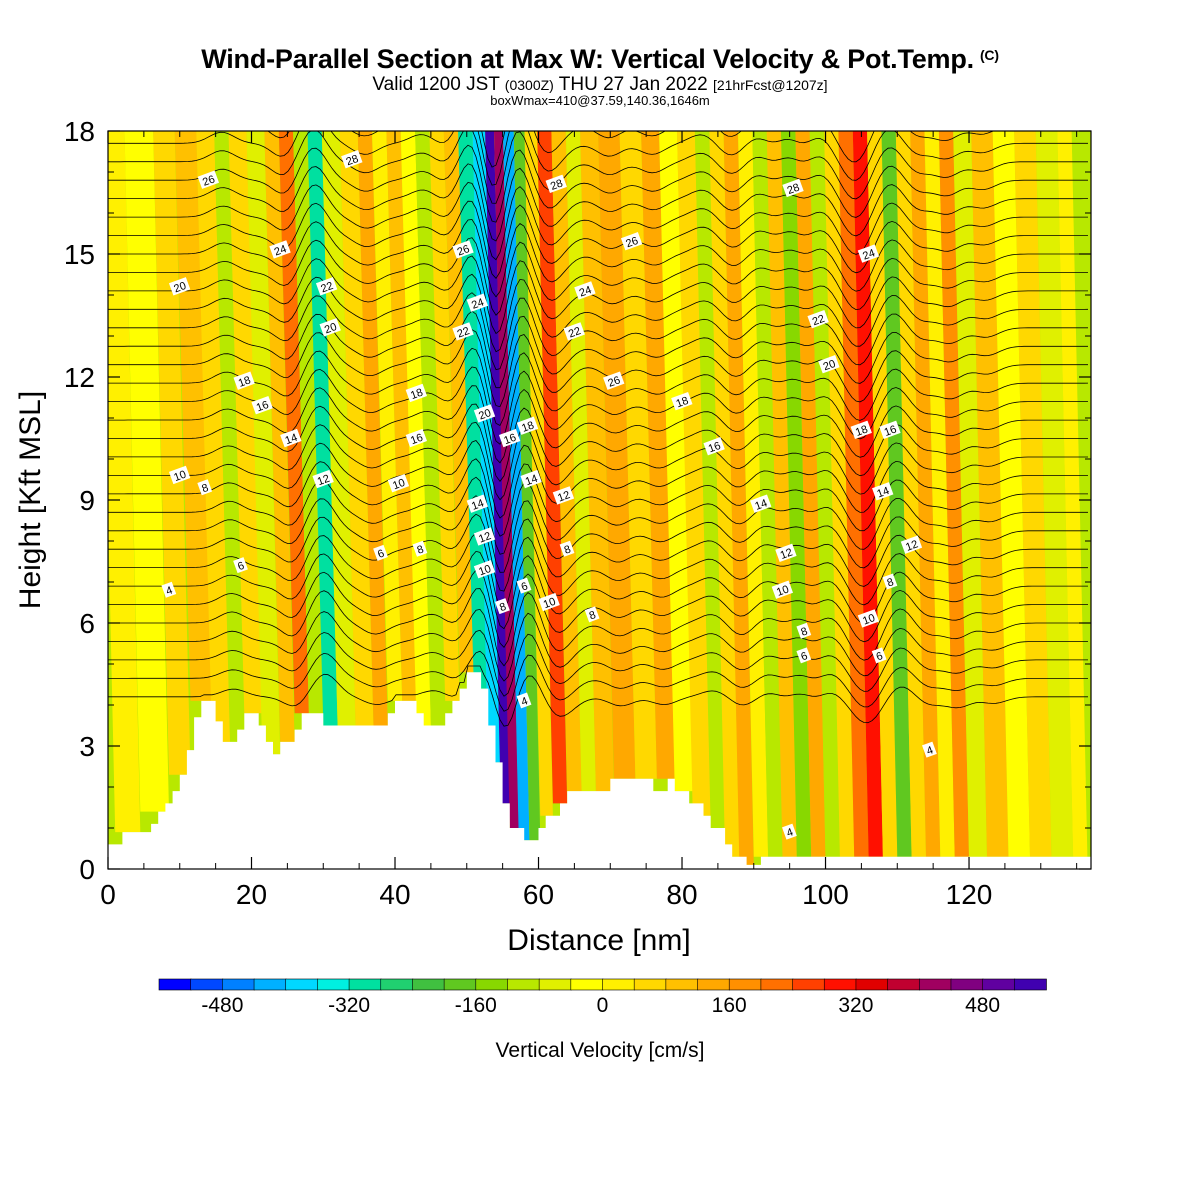 The width and height of the screenshot is (1200, 1200). What do you see at coordinates (794, 189) in the screenshot?
I see `contour-label-text: 28` at bounding box center [794, 189].